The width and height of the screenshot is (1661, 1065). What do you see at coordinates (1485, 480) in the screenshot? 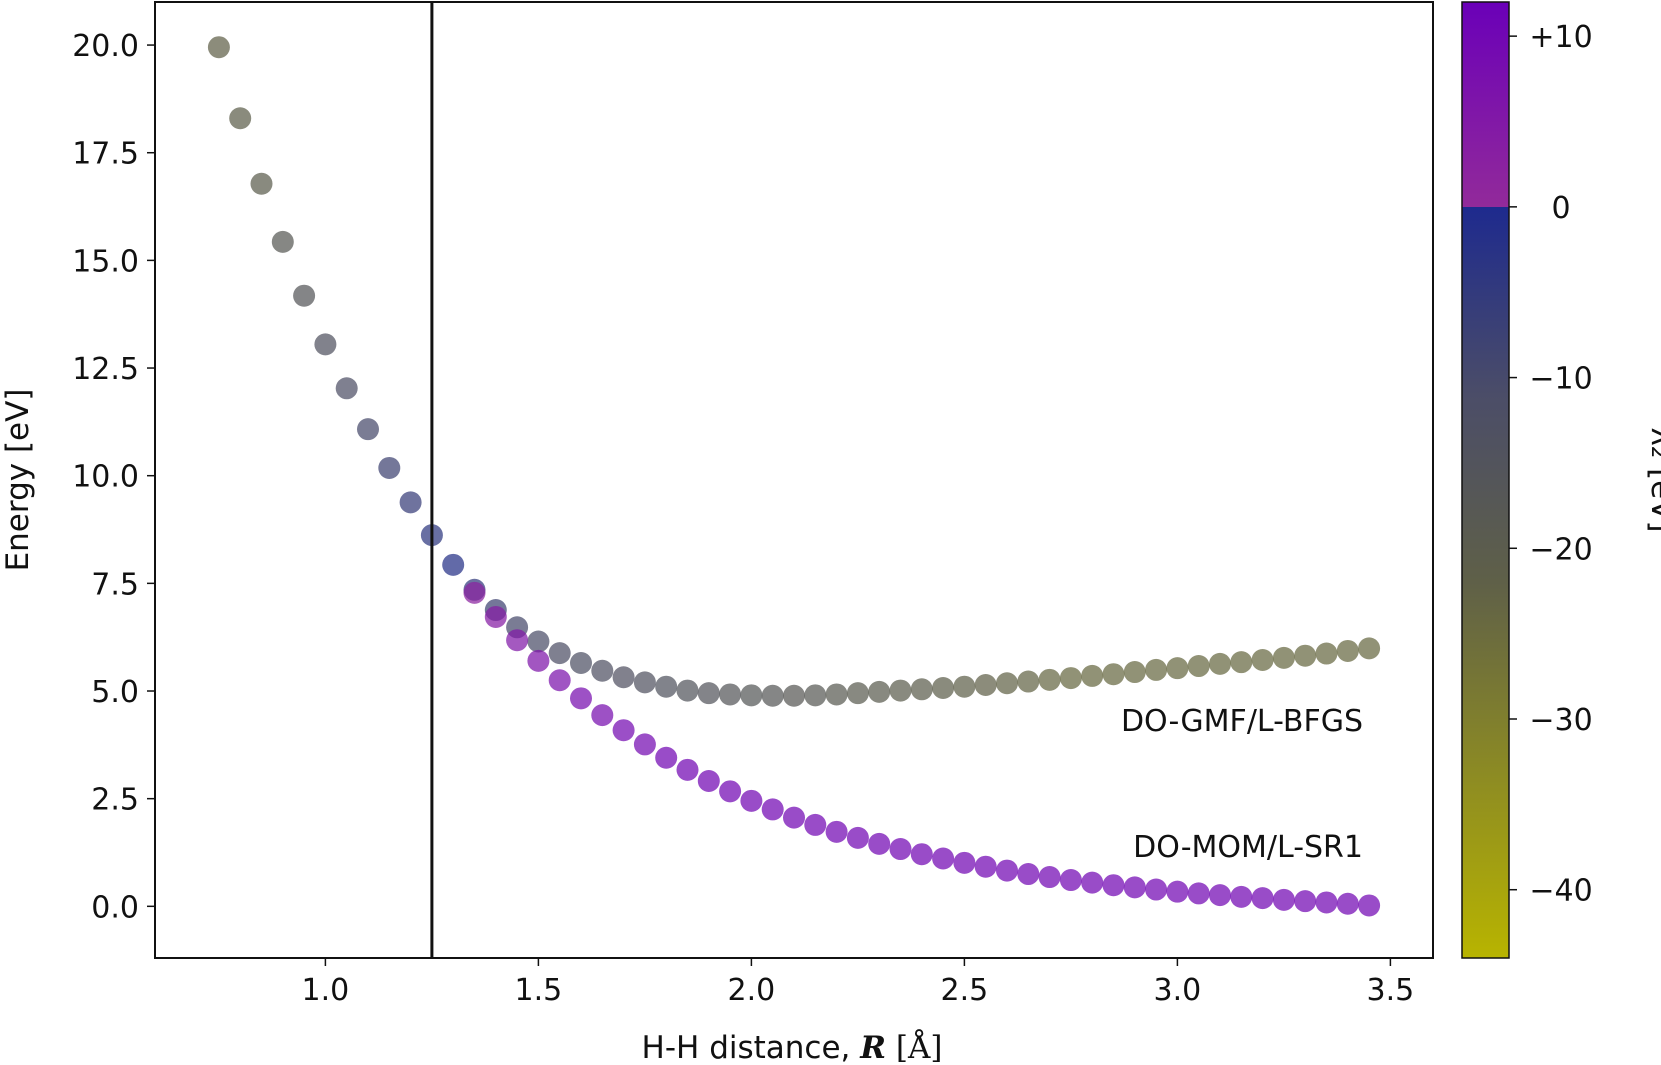
I see `colorbar` at bounding box center [1485, 480].